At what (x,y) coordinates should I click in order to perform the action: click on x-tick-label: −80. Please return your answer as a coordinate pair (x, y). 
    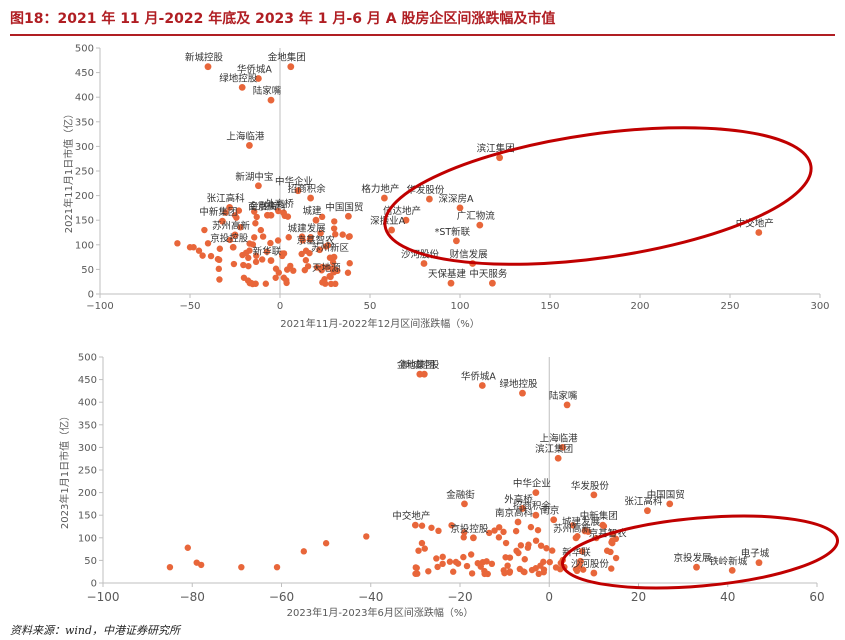
    Looking at the image, I should click on (192, 597).